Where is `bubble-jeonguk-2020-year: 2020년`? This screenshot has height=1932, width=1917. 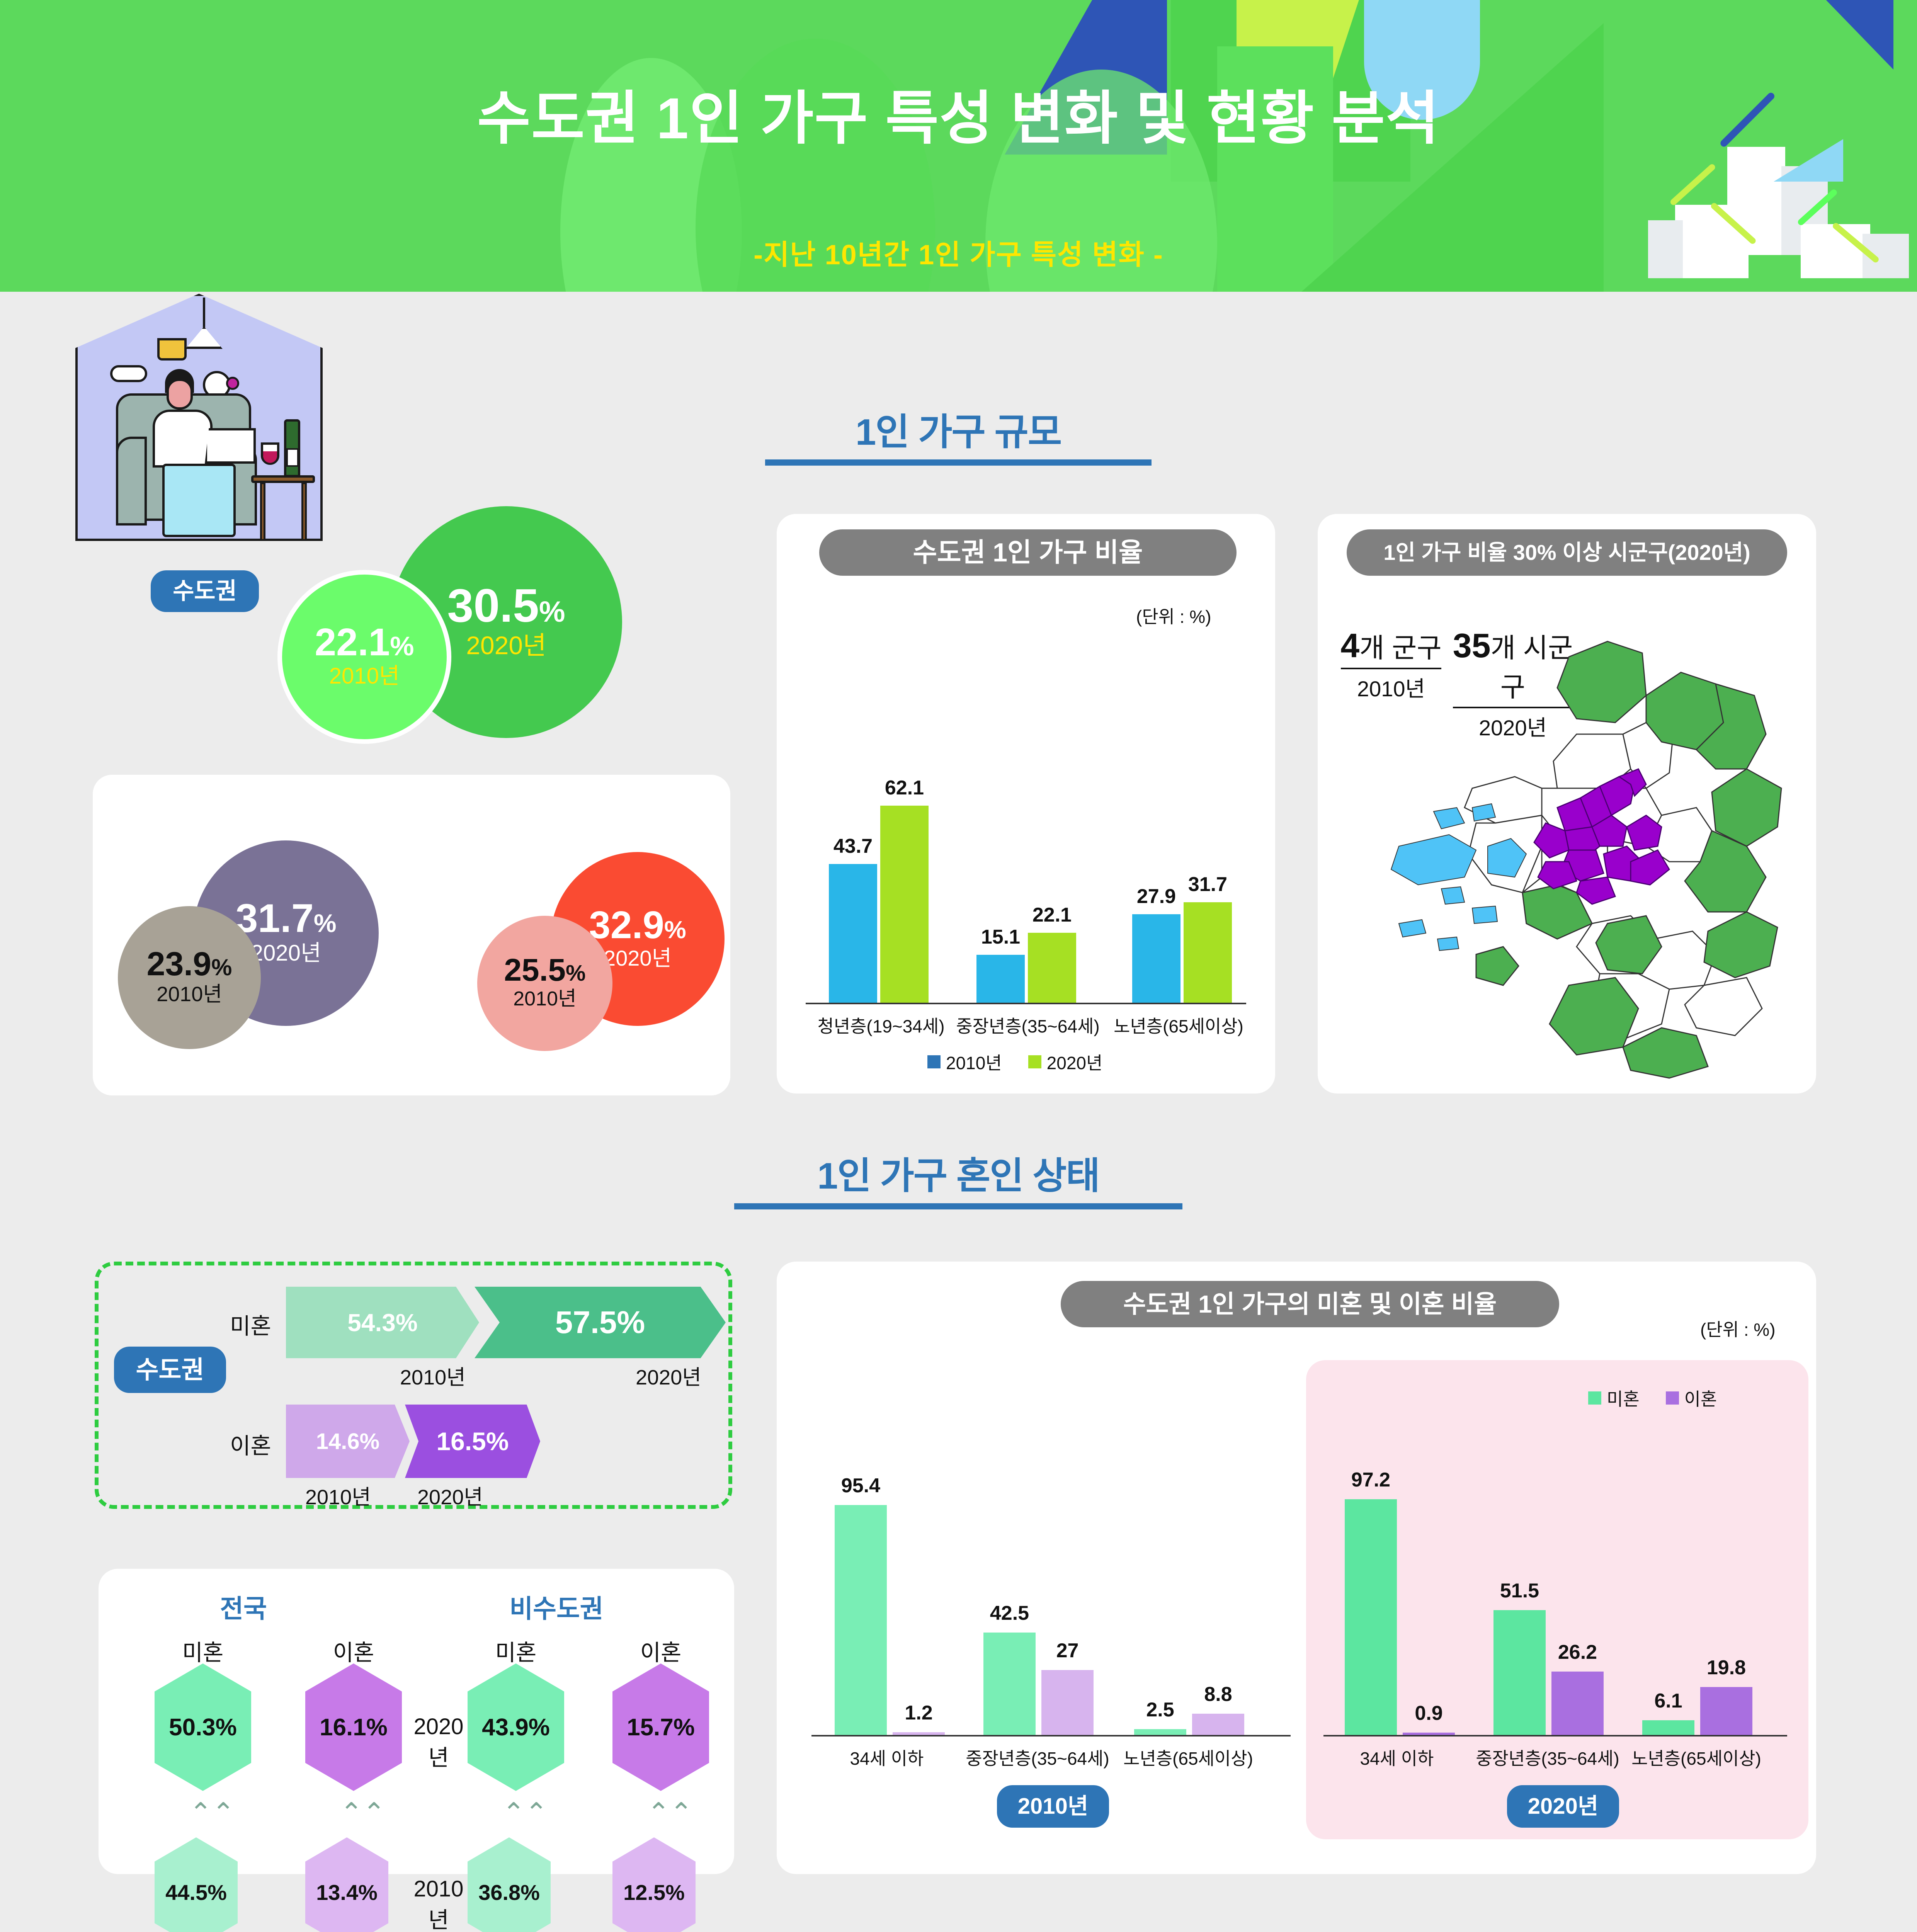
bubble-jeonguk-2020-year: 2020년 is located at coordinates (286, 953).